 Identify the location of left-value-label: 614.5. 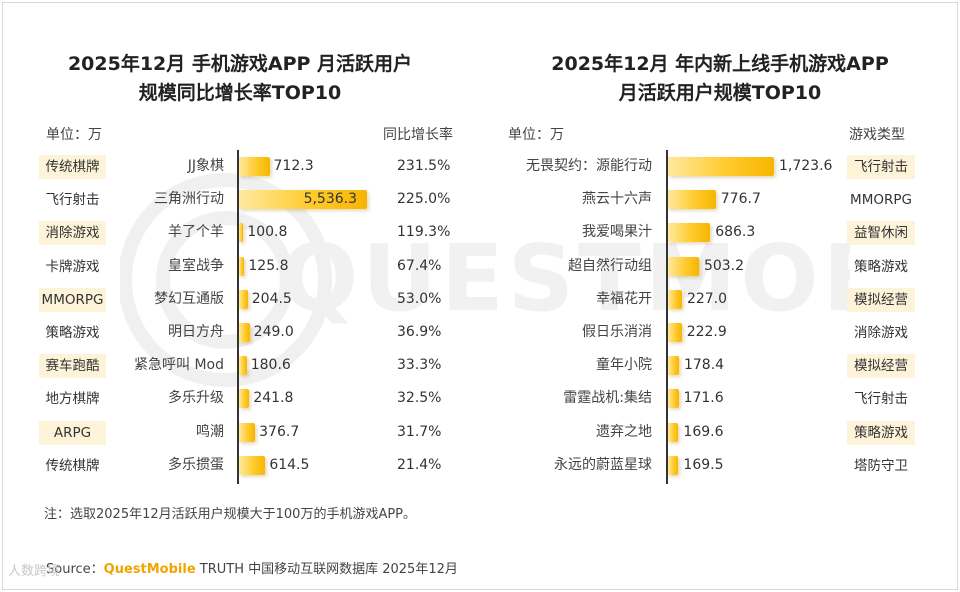
(289, 464).